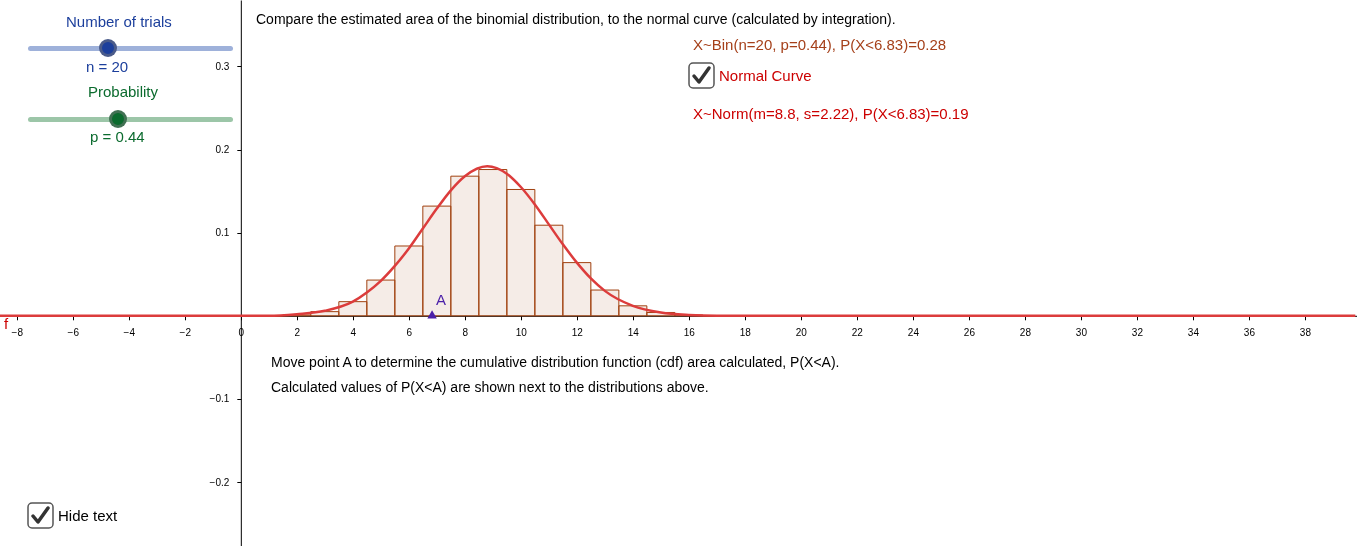 This screenshot has width=1357, height=546. Describe the element at coordinates (353, 333) in the screenshot. I see `x-tick-label: 4` at that location.